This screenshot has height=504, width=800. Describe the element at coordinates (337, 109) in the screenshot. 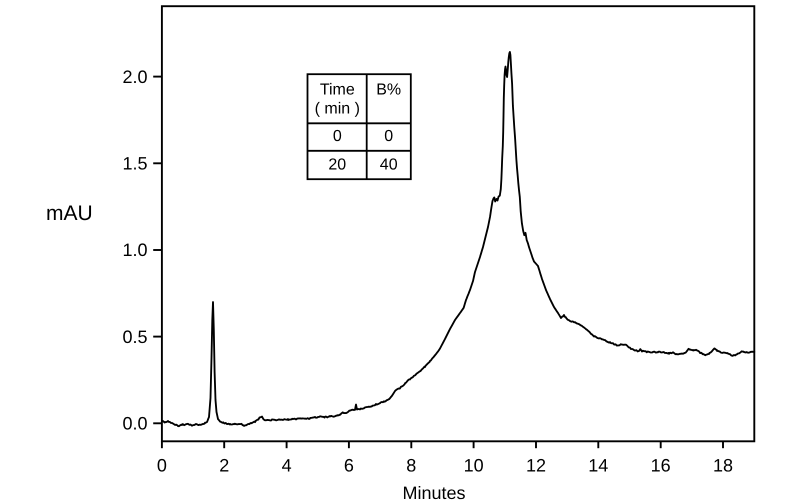

I see `svg-text: ( min )` at that location.